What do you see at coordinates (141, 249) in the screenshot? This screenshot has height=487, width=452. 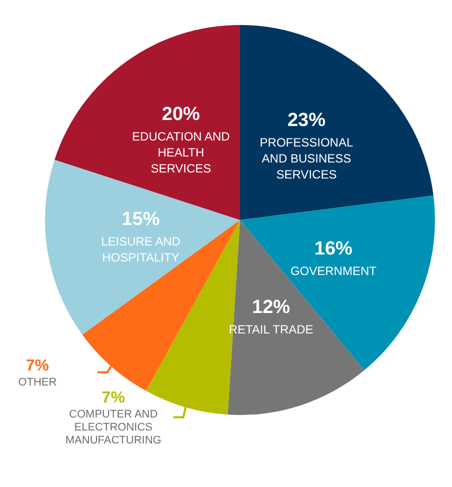 I see `slice-label: LEISURE AND HOSPITALITY` at bounding box center [141, 249].